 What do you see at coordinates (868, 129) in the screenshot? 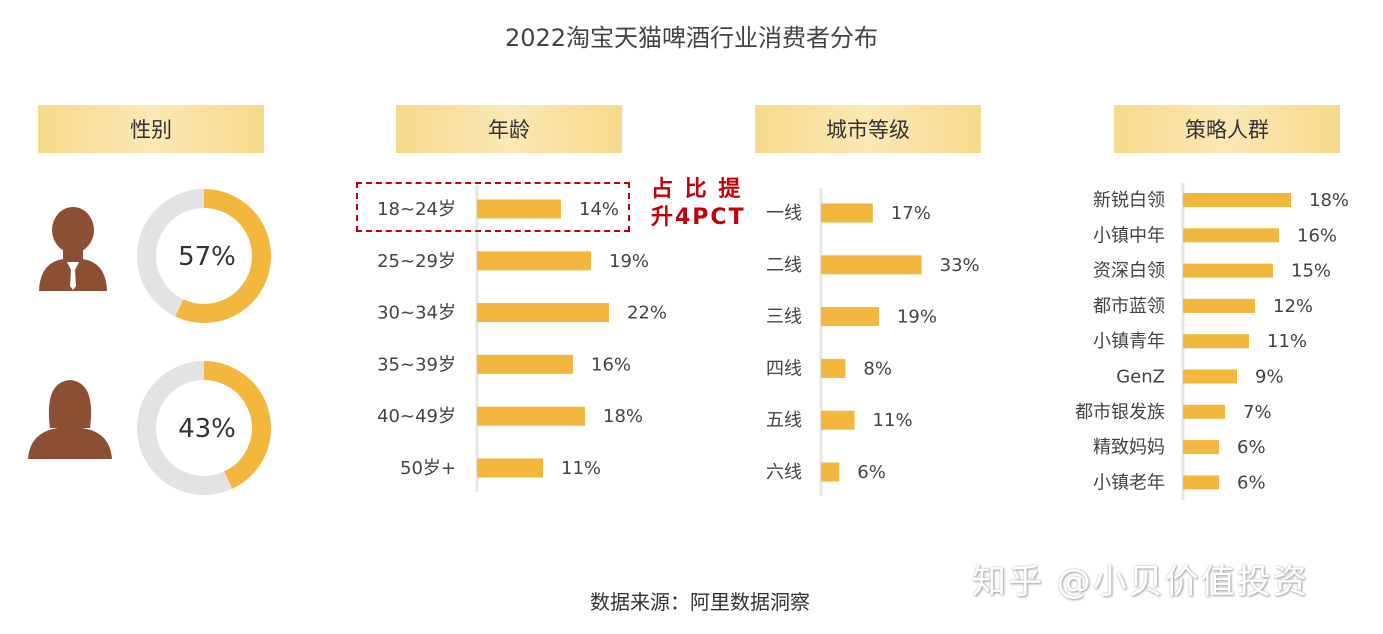
I see `city-tier-header: 城市等级` at bounding box center [868, 129].